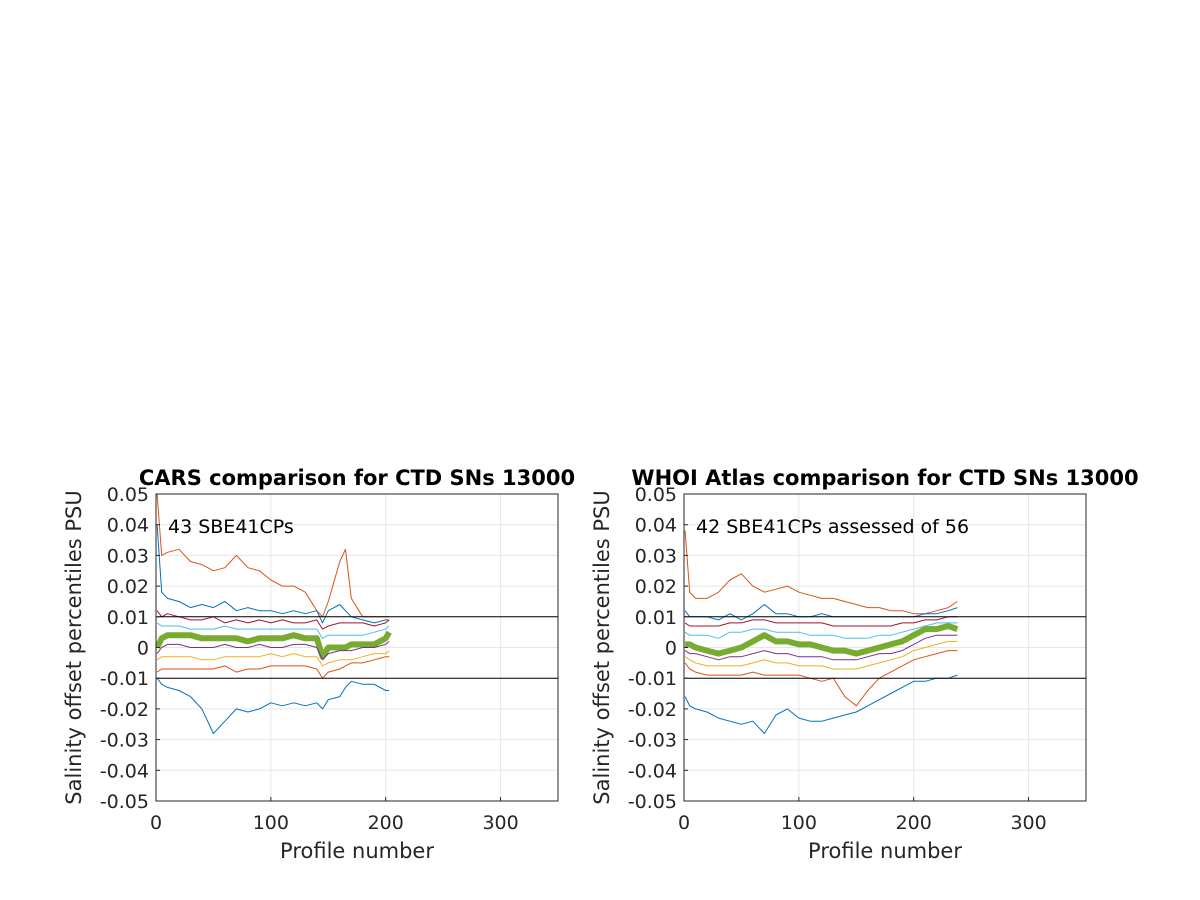 This screenshot has height=900, width=1200. Describe the element at coordinates (884, 478) in the screenshot. I see `chart-title: WHOI Atlas comparison for CTD SNs 13000` at that location.